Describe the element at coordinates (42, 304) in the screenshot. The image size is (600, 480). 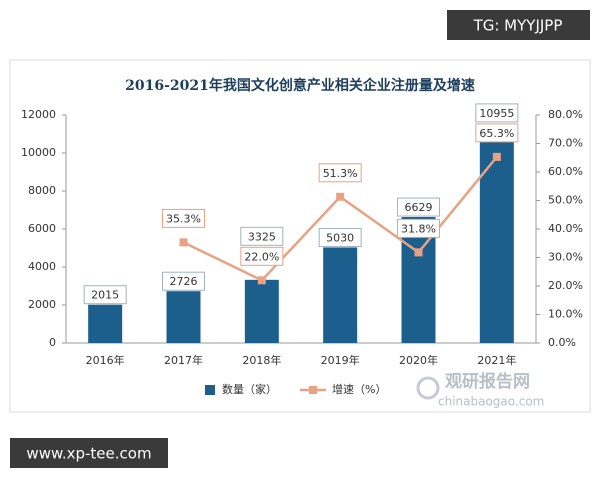
I see `y-tick-label: 2000` at that location.